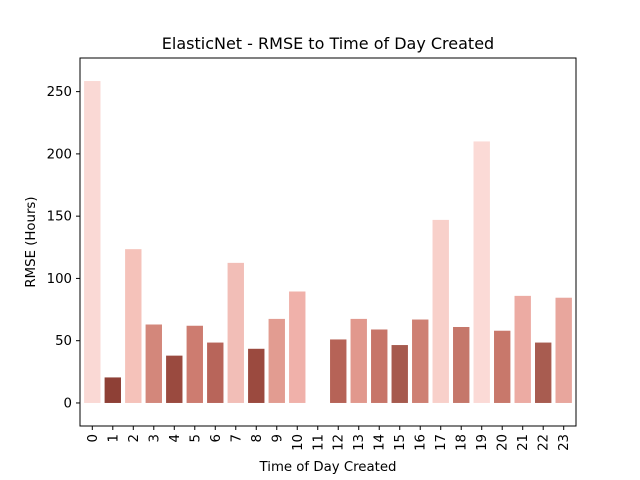 This screenshot has width=640, height=480. What do you see at coordinates (400, 442) in the screenshot?
I see `x-tick-label: 15` at bounding box center [400, 442].